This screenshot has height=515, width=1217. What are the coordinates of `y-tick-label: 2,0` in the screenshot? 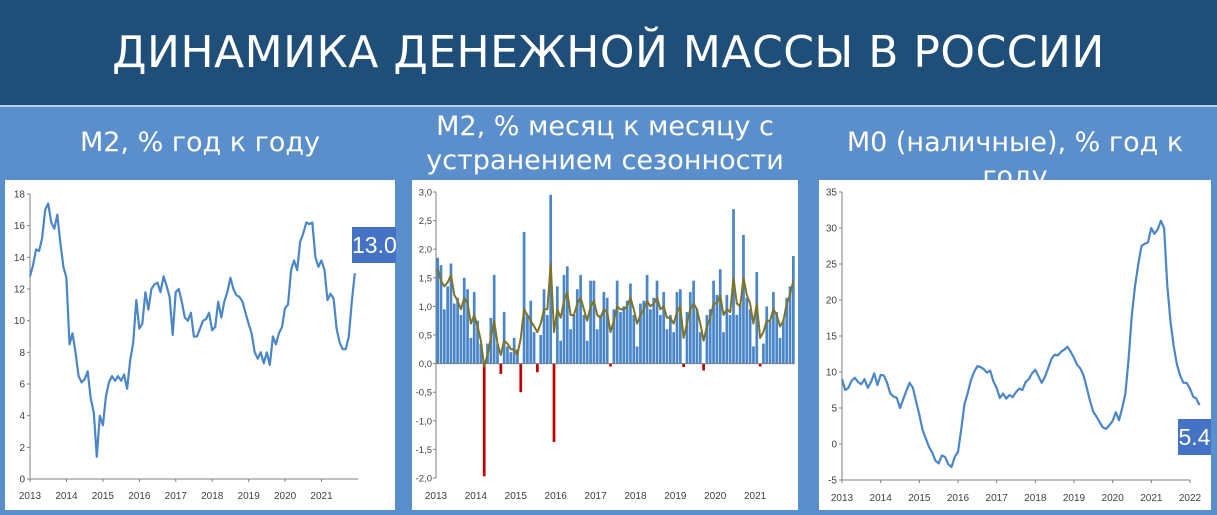 It's located at (425, 250).